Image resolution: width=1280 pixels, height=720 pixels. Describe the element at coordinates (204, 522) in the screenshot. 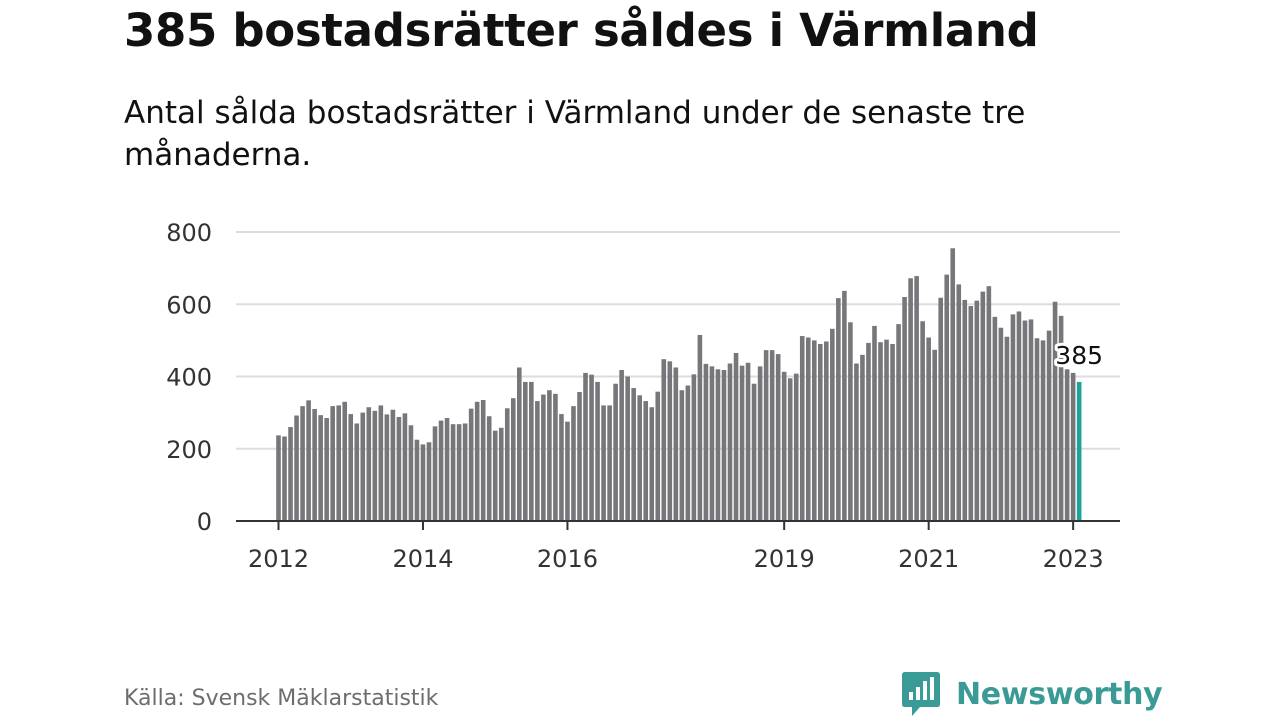

I see `y-tick-label: 0` at that location.